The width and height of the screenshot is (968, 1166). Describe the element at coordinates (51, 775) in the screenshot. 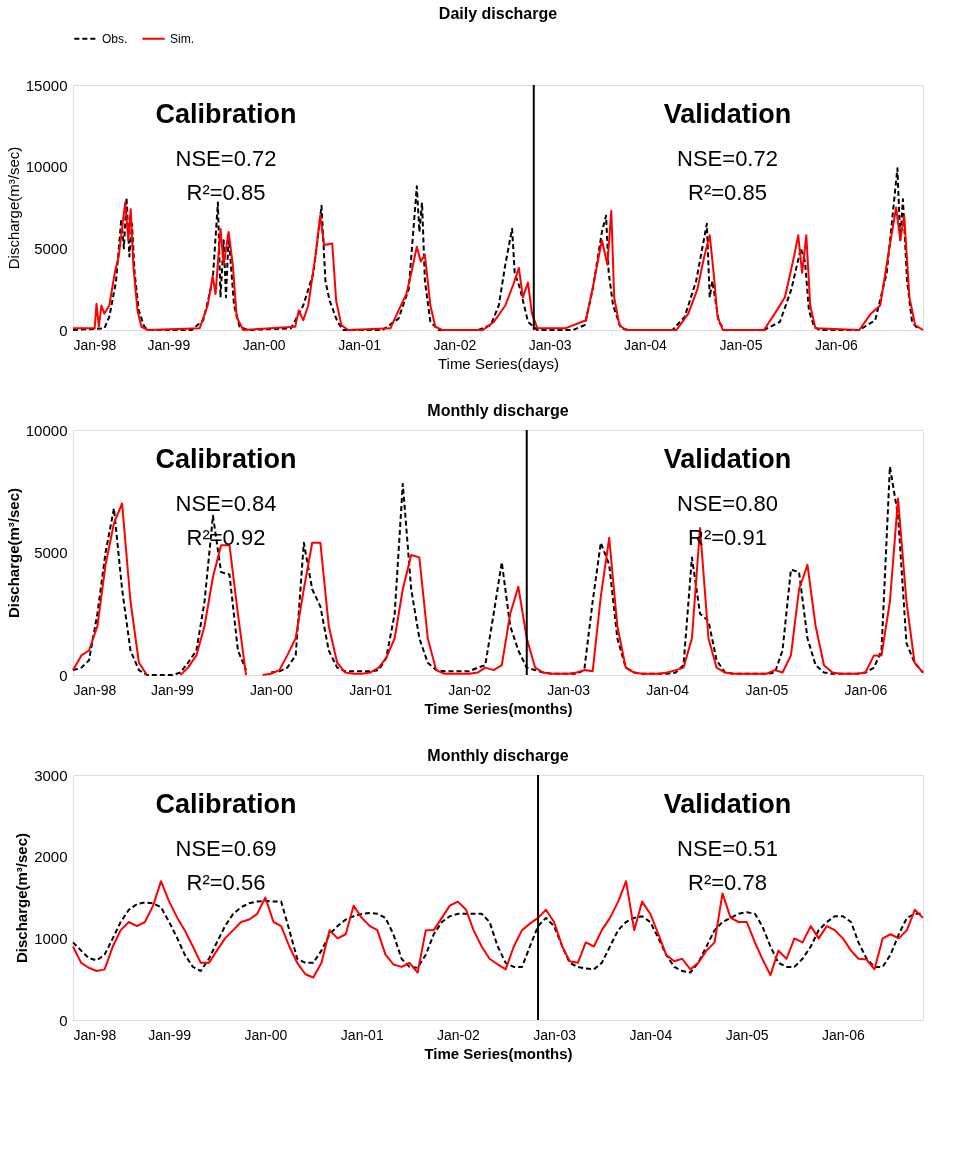

I see `y-tick-label: 3000` at that location.